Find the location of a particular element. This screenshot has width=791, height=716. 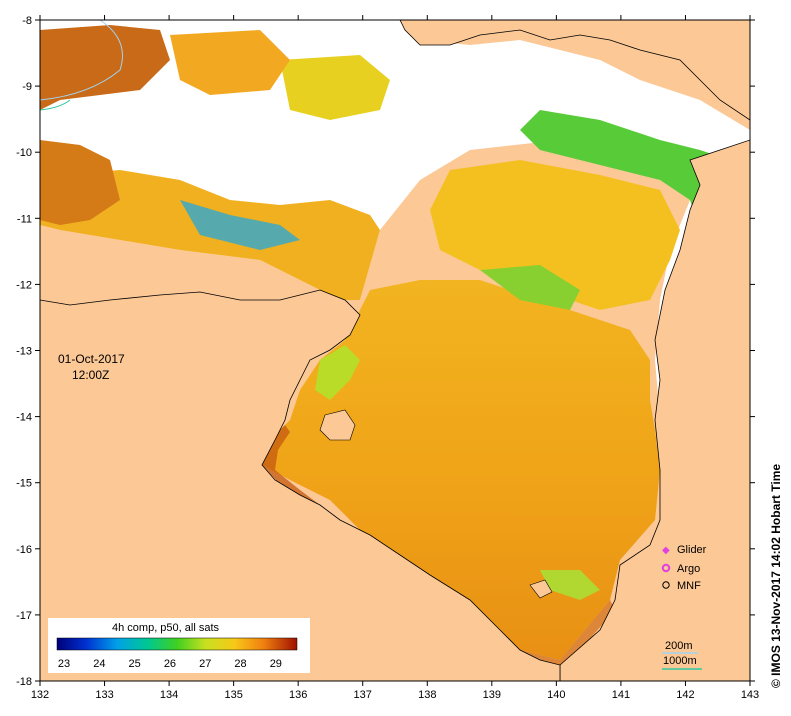

observation-legend: ◆ Glider Argo MNF is located at coordinates (684, 568).